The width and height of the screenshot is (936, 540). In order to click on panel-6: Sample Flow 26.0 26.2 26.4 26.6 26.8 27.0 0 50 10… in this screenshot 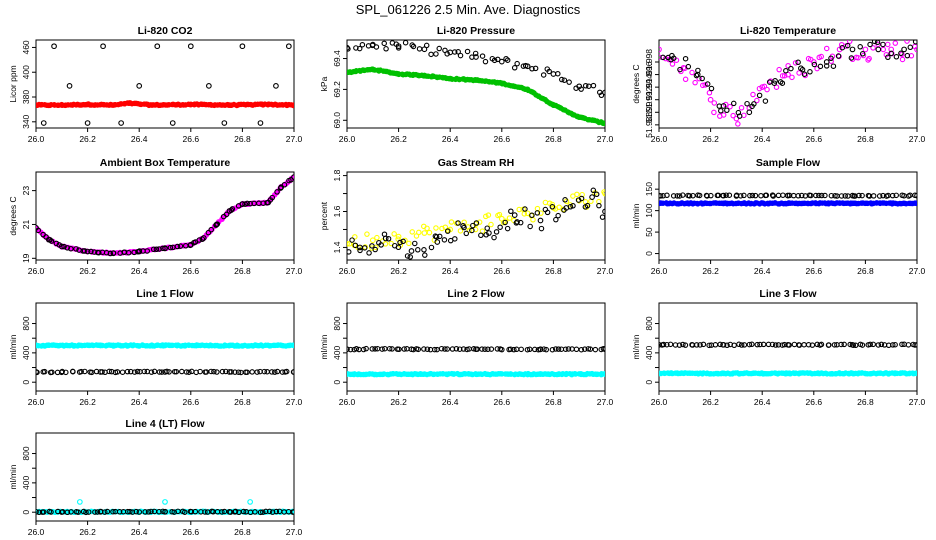, I will do `click(778, 216)`.